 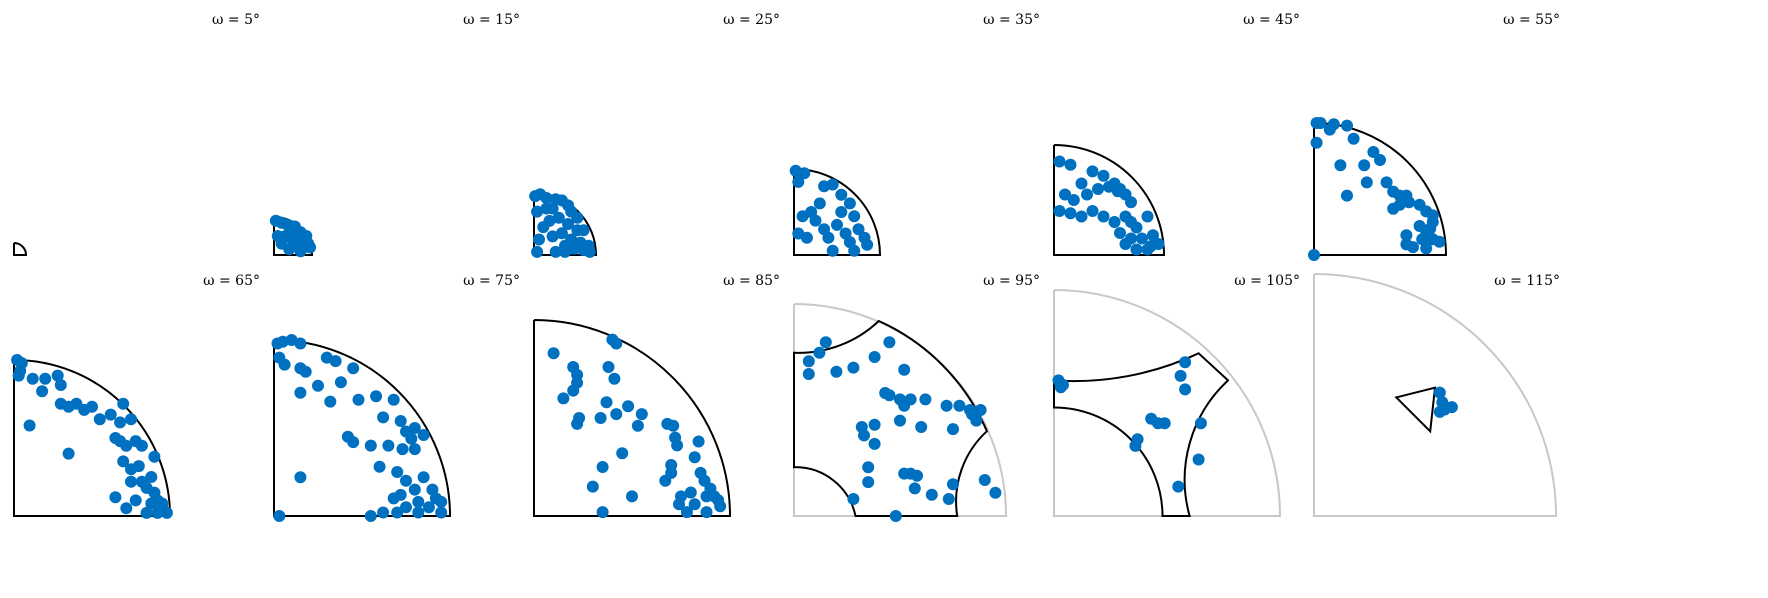 What do you see at coordinates (1527, 281) in the screenshot?
I see `panel-title: ω = 115°` at bounding box center [1527, 281].